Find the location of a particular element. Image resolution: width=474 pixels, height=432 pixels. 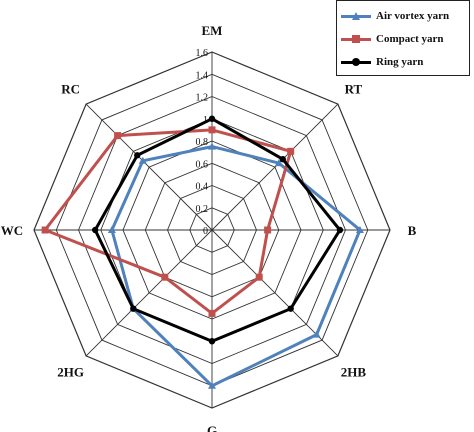

tick-label: 0.4 is located at coordinates (202, 187).